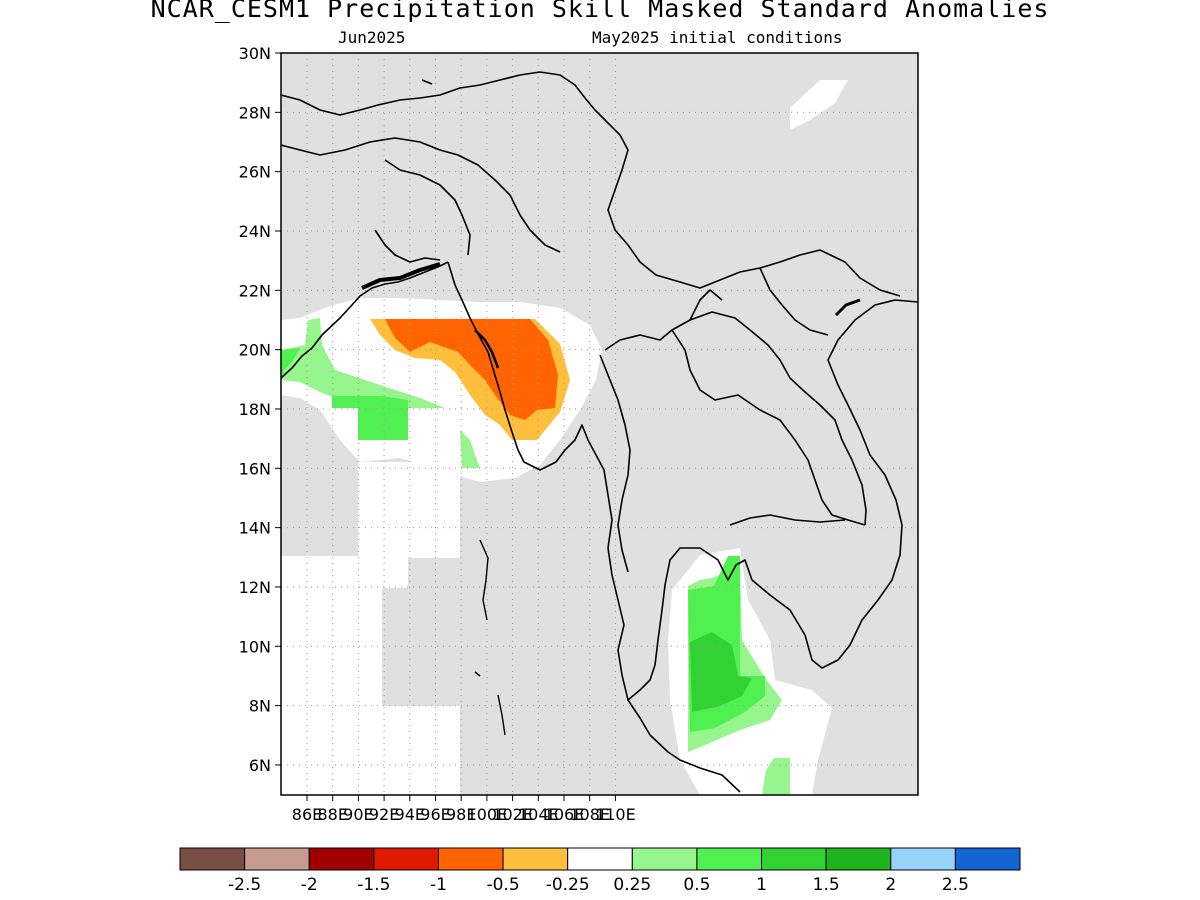 Image resolution: width=1200 pixels, height=900 pixels. What do you see at coordinates (384, 814) in the screenshot?
I see `lon-label: 92E` at bounding box center [384, 814].